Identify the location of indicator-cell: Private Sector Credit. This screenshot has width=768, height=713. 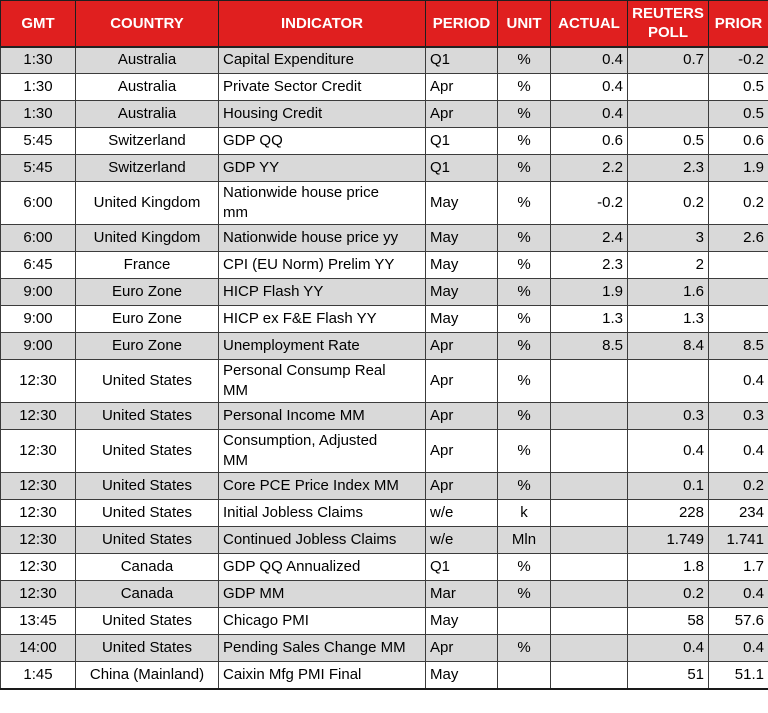
(322, 87).